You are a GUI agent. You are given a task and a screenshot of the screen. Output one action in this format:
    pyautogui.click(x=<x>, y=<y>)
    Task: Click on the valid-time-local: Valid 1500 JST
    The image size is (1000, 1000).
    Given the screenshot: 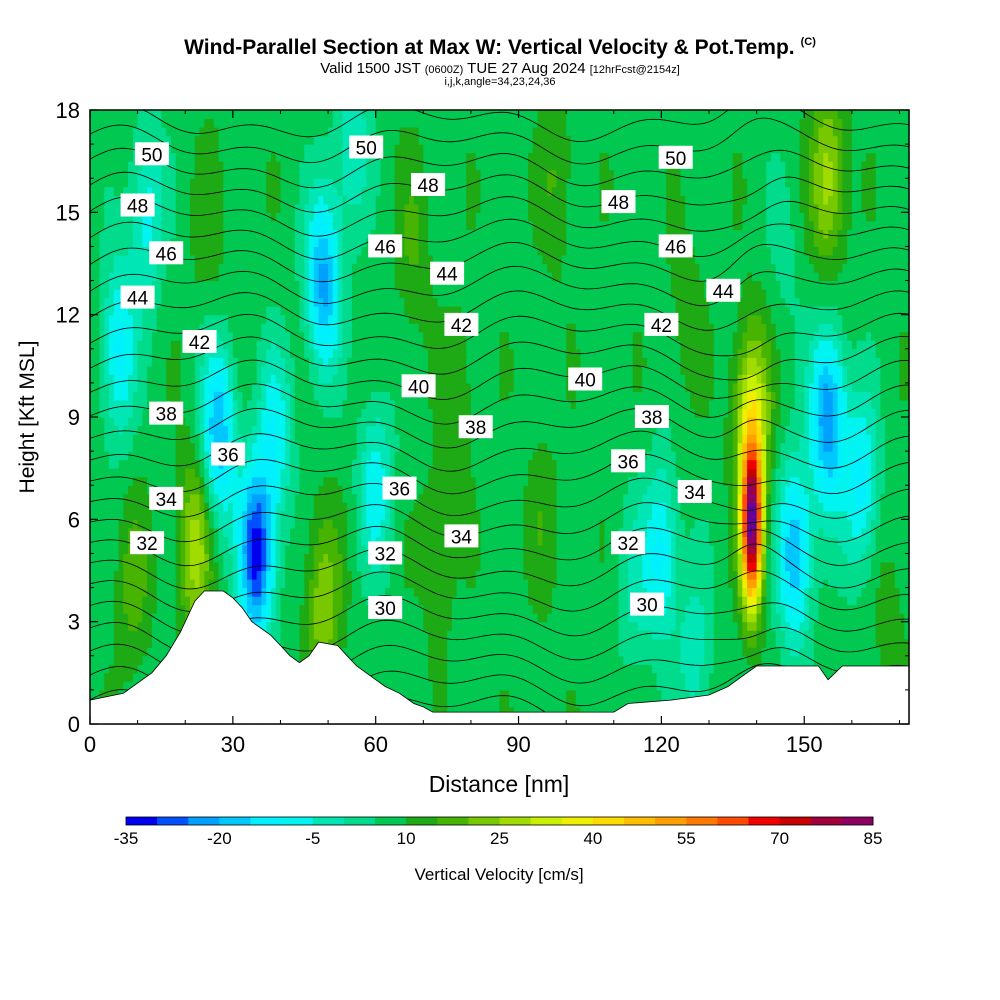 What is the action you would take?
    pyautogui.click(x=370, y=68)
    